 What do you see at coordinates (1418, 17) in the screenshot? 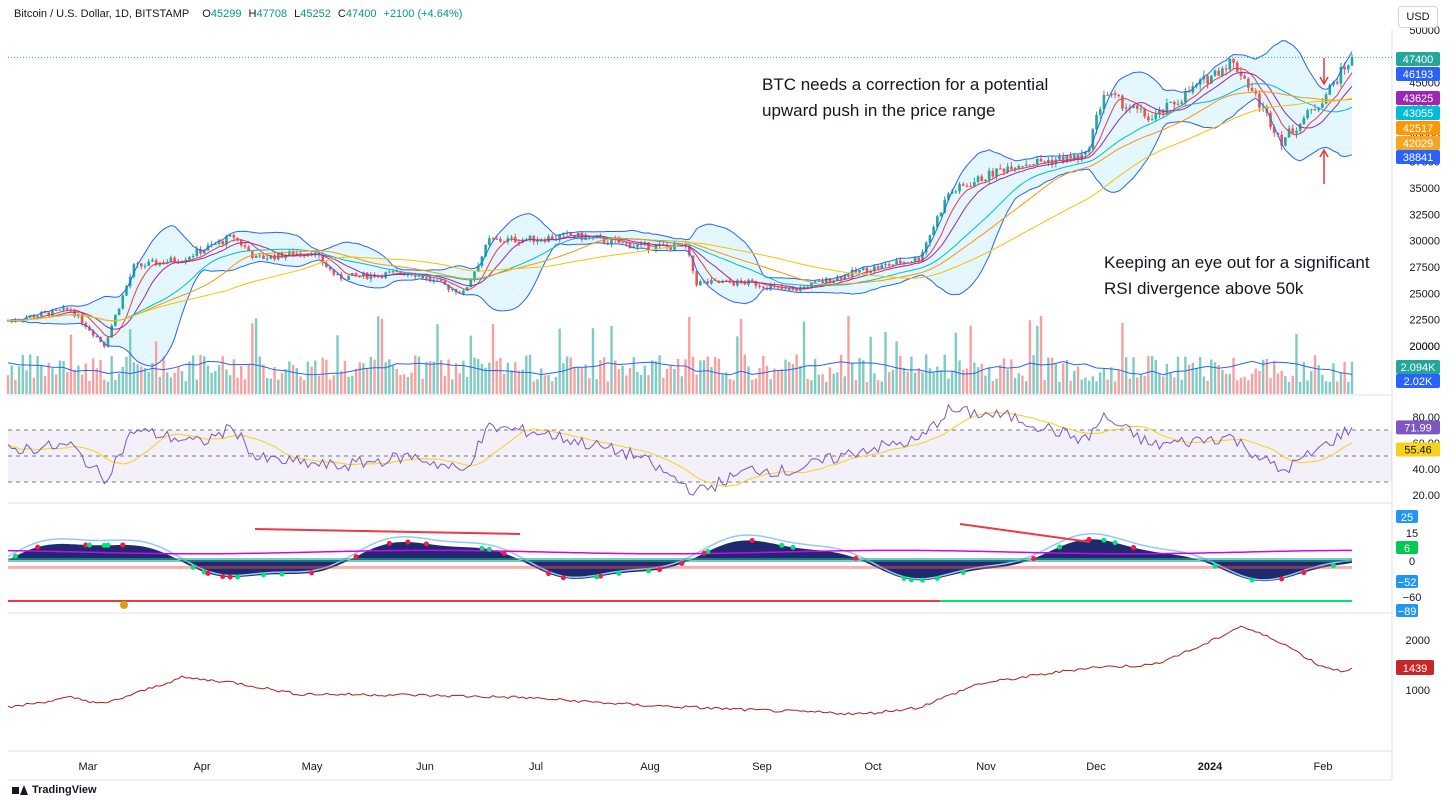
I see `currency-button: USD` at bounding box center [1418, 17].